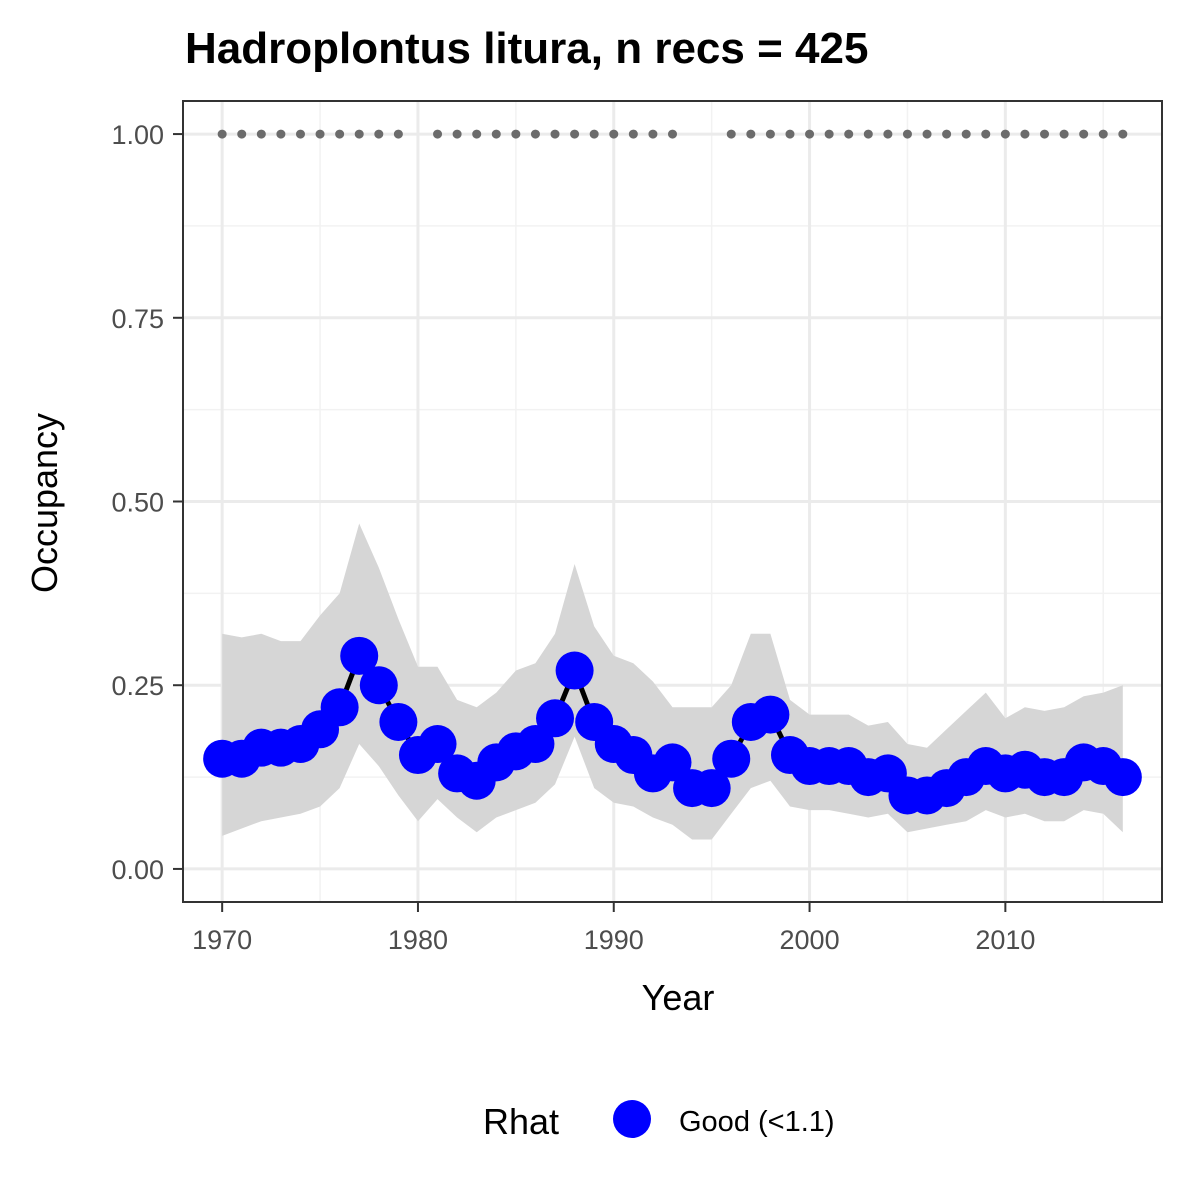 This screenshot has width=1200, height=1200. Describe the element at coordinates (137, 135) in the screenshot. I see `y-axis-tick-label: 1.00` at that location.